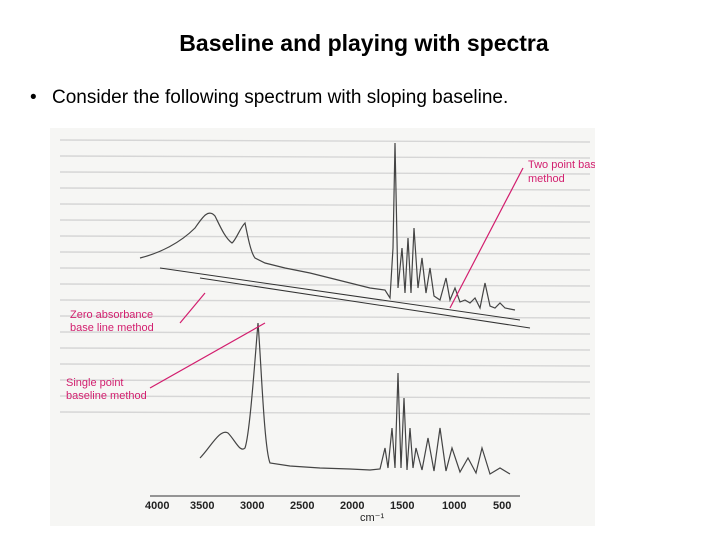  What do you see at coordinates (95, 383) in the screenshot?
I see `single-point-label-1: Single point` at bounding box center [95, 383].